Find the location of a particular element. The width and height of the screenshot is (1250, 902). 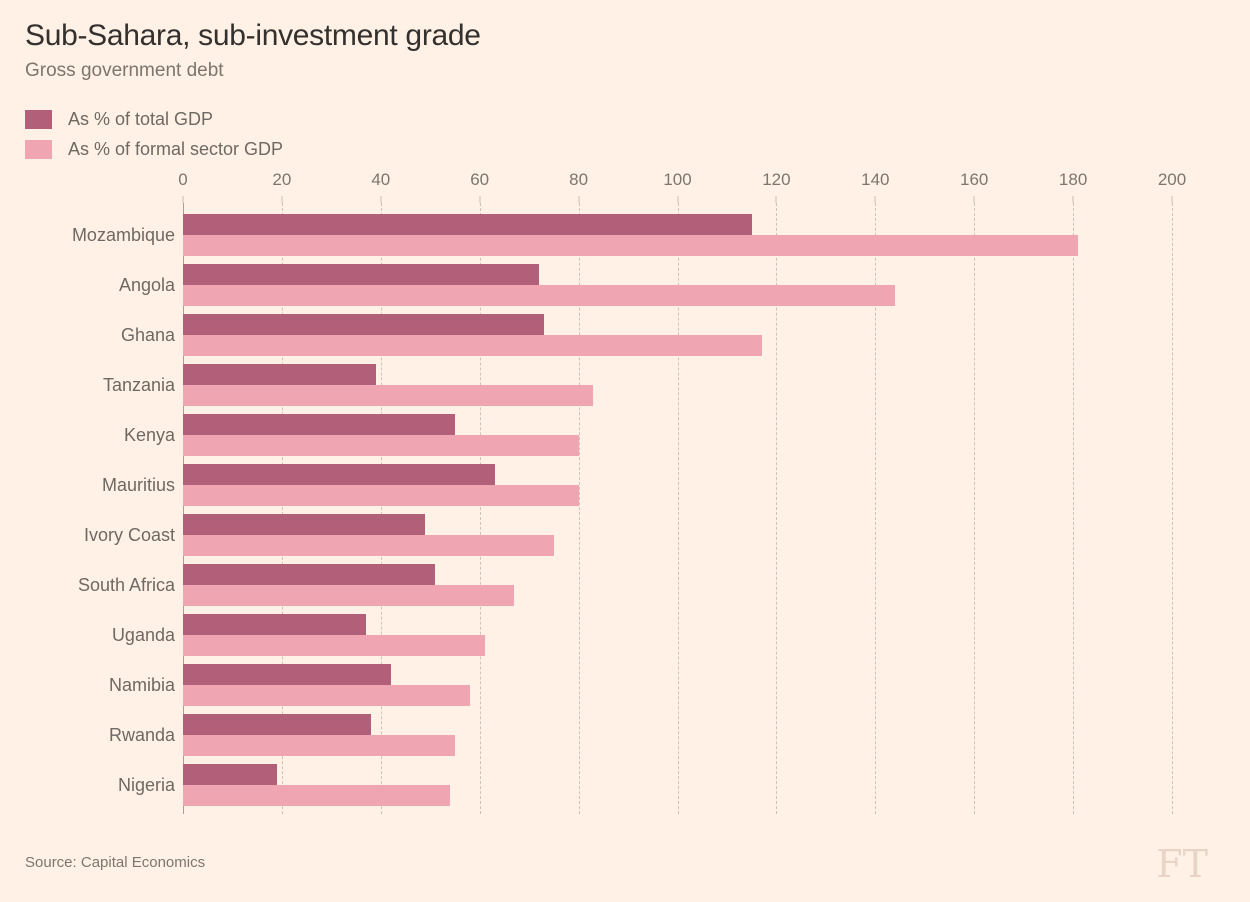

country-label: South Africa is located at coordinates (126, 585).